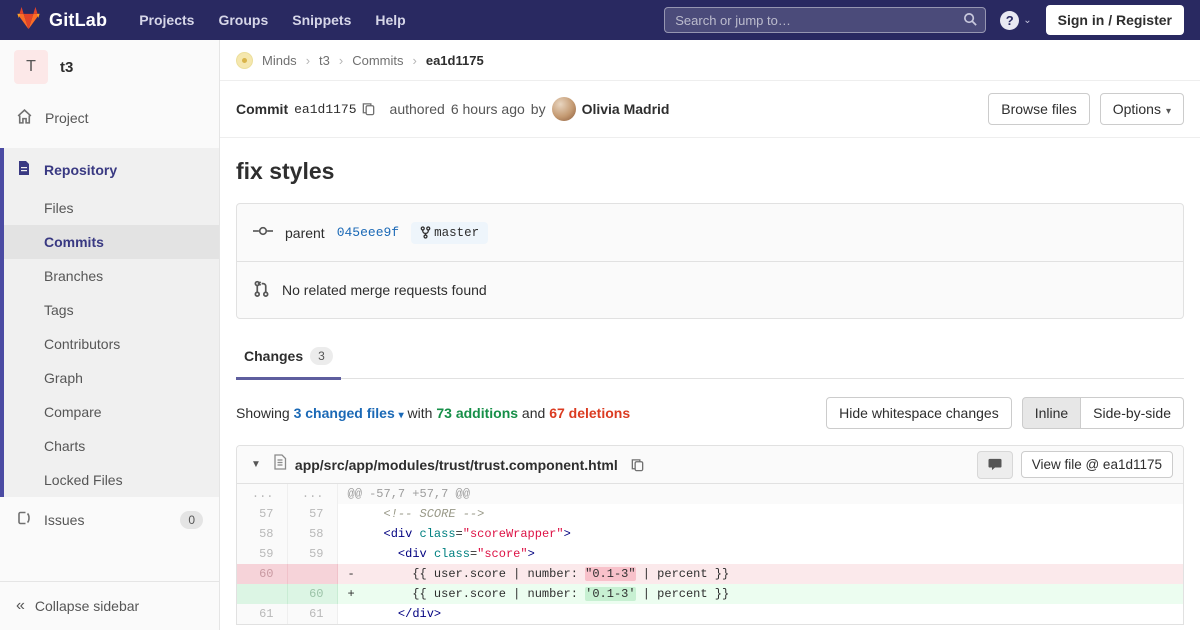 Image resolution: width=1200 pixels, height=630 pixels. What do you see at coordinates (477, 413) in the screenshot?
I see `additions-count: 73 additions` at bounding box center [477, 413].